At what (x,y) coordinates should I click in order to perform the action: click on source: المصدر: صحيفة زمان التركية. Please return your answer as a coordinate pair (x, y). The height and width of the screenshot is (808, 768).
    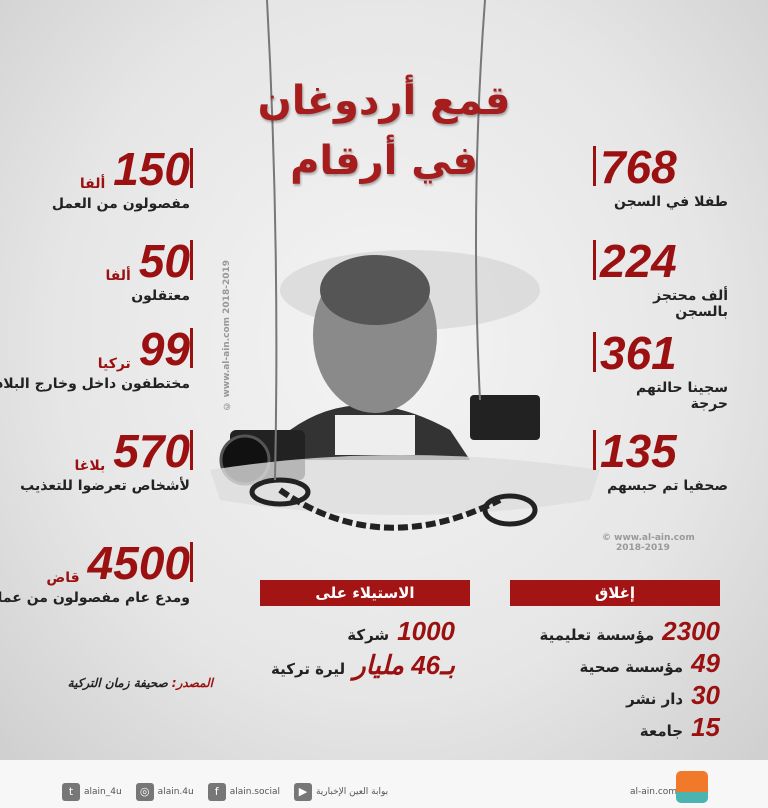
    Looking at the image, I should click on (140, 683).